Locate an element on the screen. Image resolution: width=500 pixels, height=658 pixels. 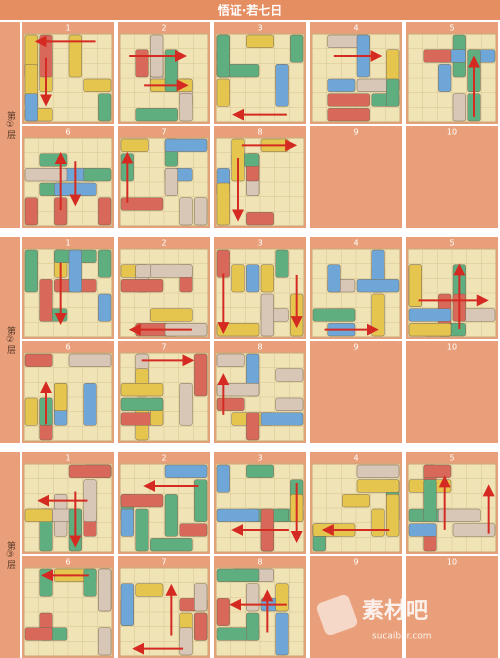
watermark-logo is located at coordinates (337, 615).